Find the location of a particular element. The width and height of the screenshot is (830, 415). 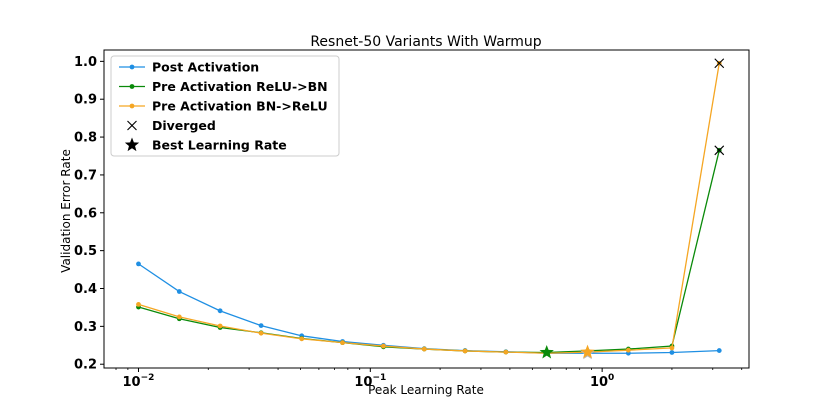

legend-star-handle is located at coordinates (132, 144).